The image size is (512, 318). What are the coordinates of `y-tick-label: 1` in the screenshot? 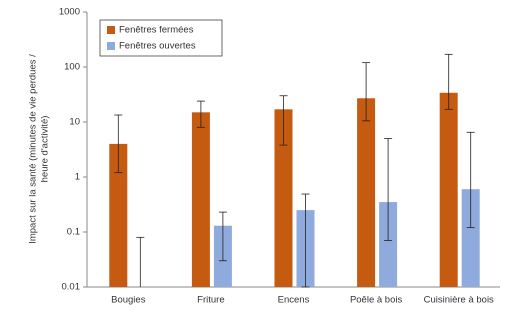 It's located at (77, 177).